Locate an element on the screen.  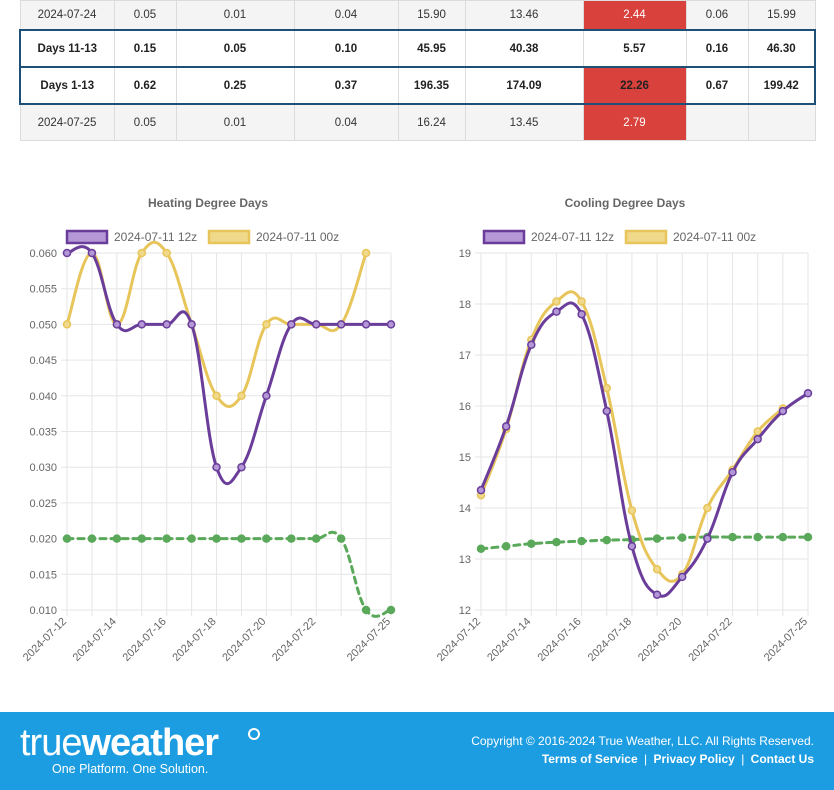
x-tick-label: 2024-07-12 is located at coordinates (459, 640).